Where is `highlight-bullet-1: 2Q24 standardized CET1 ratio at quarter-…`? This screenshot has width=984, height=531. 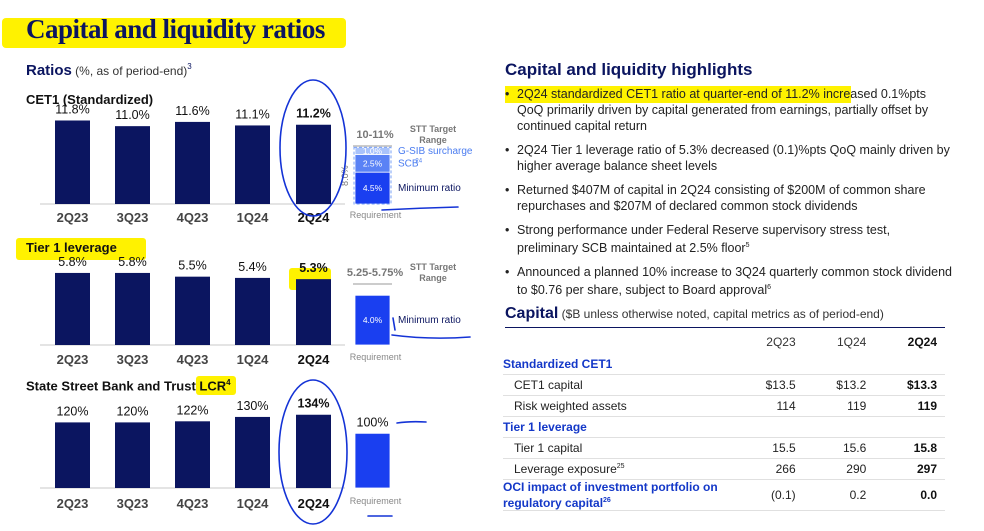 highlight-bullet-1: 2Q24 standardized CET1 ratio at quarter-… is located at coordinates (728, 110).